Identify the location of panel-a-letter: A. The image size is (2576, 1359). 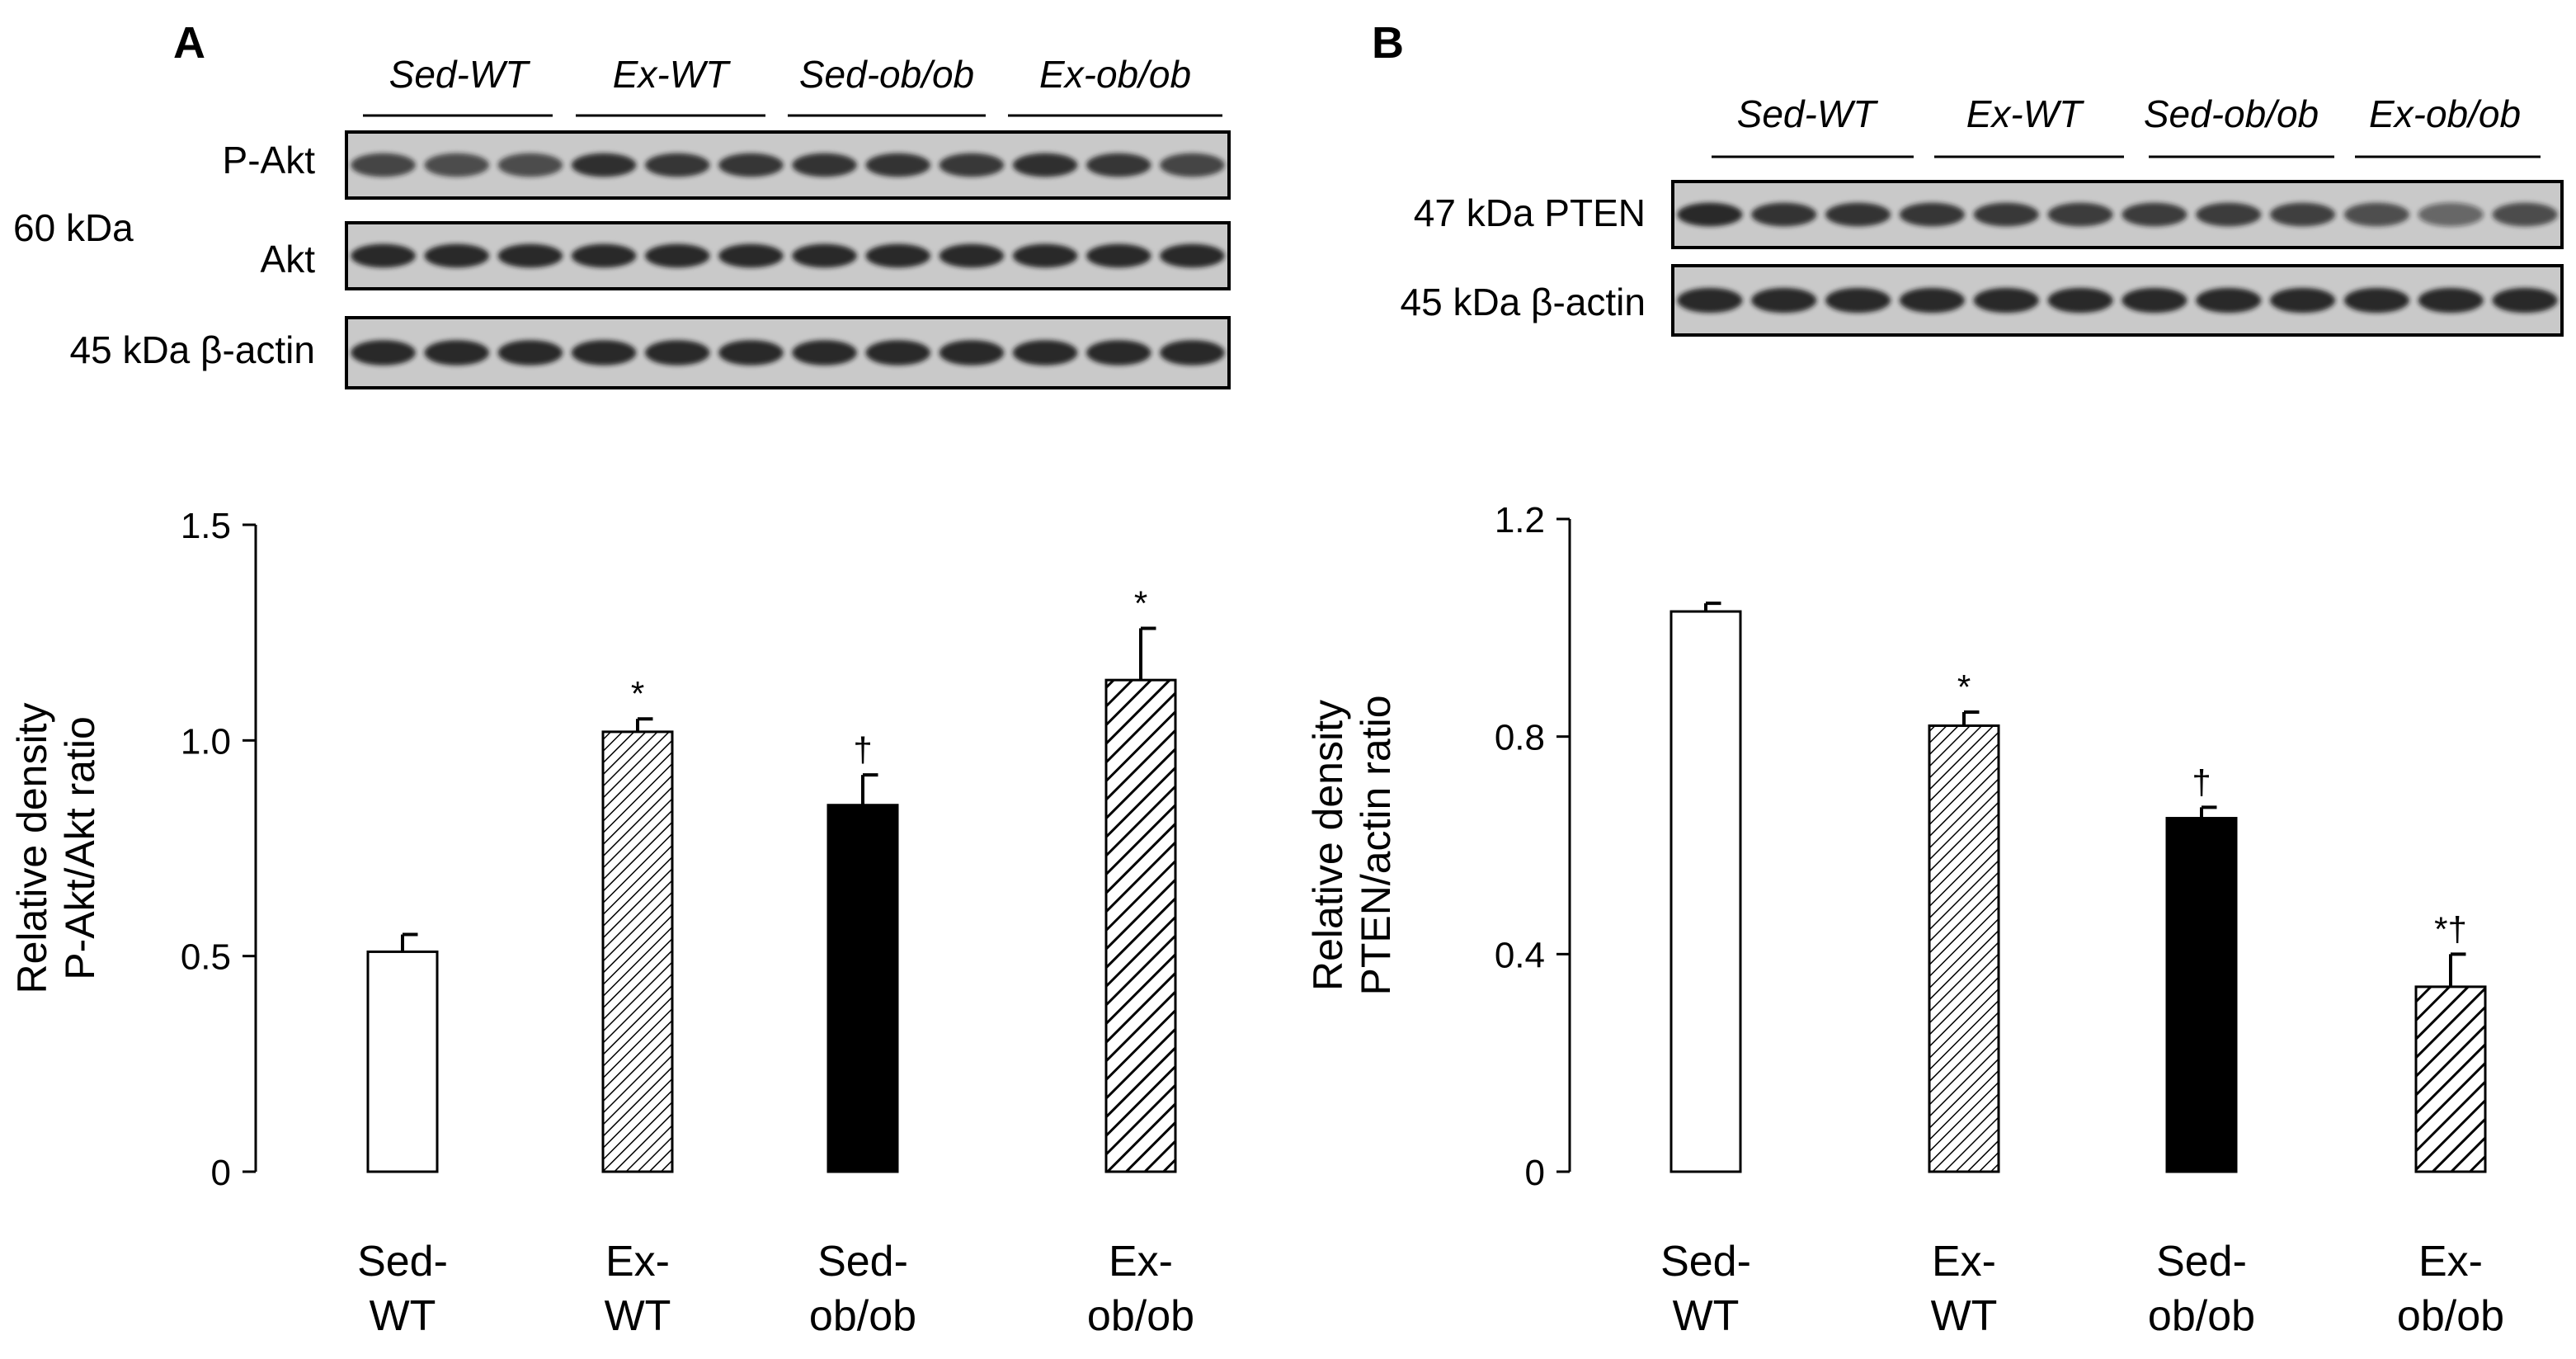
(189, 43).